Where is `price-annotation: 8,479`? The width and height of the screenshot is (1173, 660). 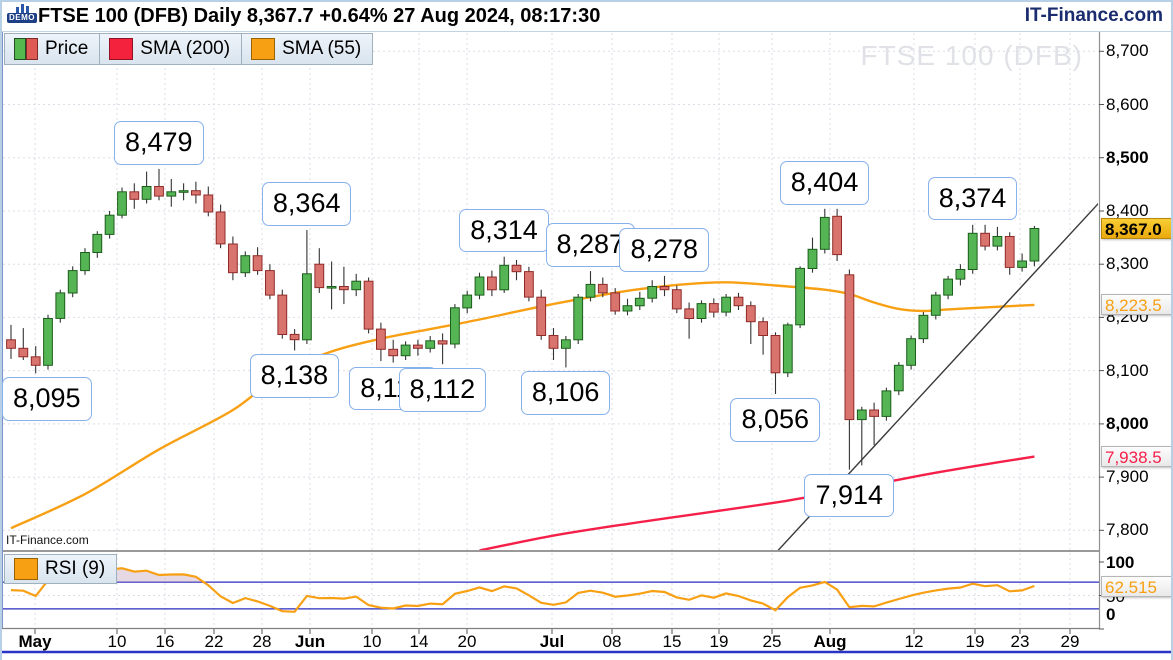 price-annotation: 8,479 is located at coordinates (158, 142).